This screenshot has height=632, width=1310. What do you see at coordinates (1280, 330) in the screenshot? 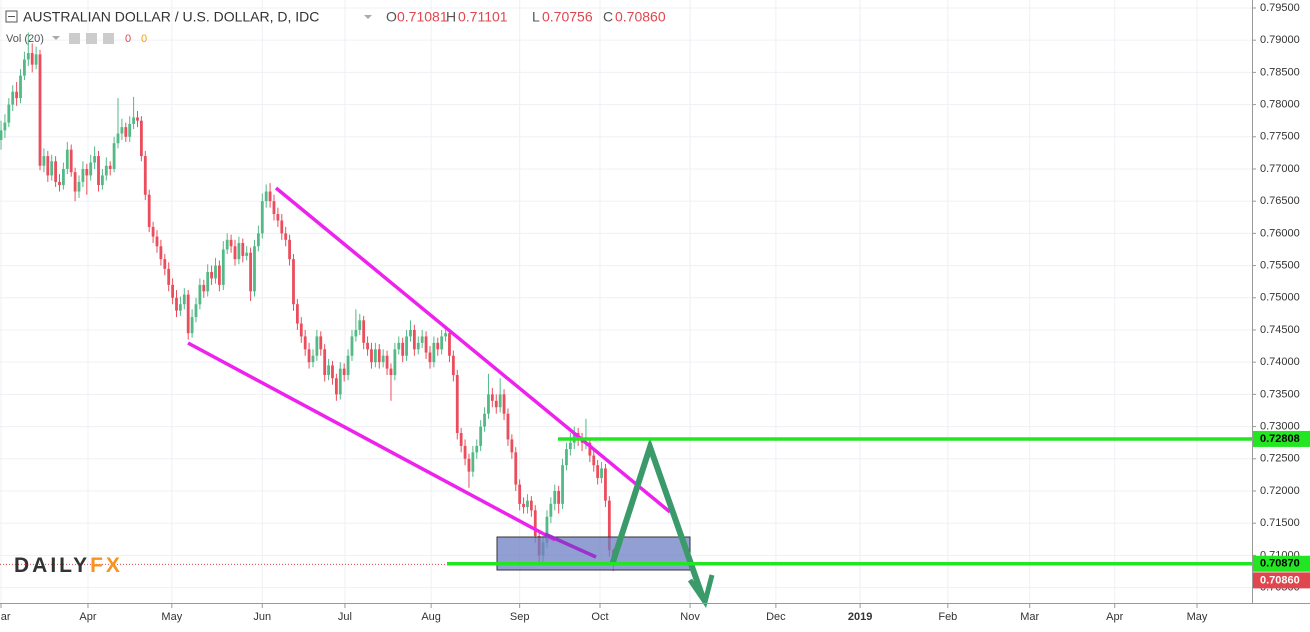
I see `y-tick-label: 0.74500` at bounding box center [1280, 330].